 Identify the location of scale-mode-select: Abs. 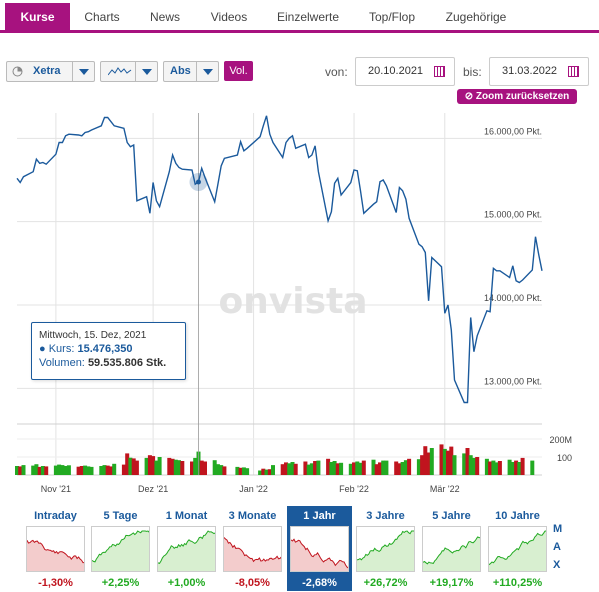
(191, 71).